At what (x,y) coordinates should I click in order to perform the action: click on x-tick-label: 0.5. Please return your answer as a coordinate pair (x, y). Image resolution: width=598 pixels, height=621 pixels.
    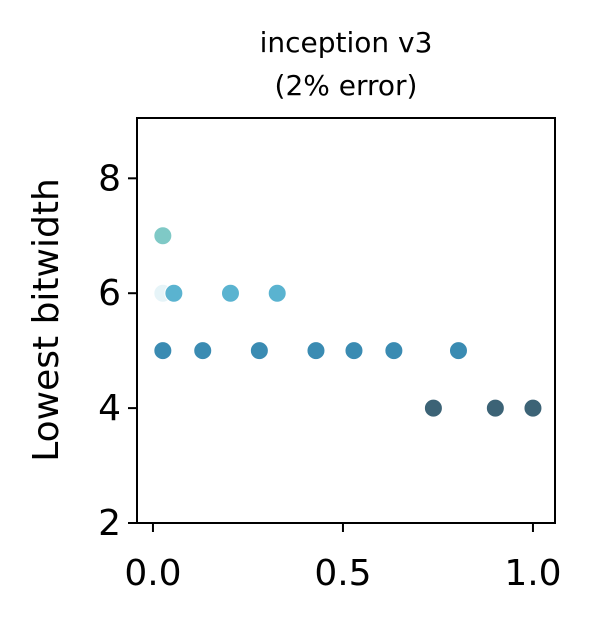
    Looking at the image, I should click on (342, 573).